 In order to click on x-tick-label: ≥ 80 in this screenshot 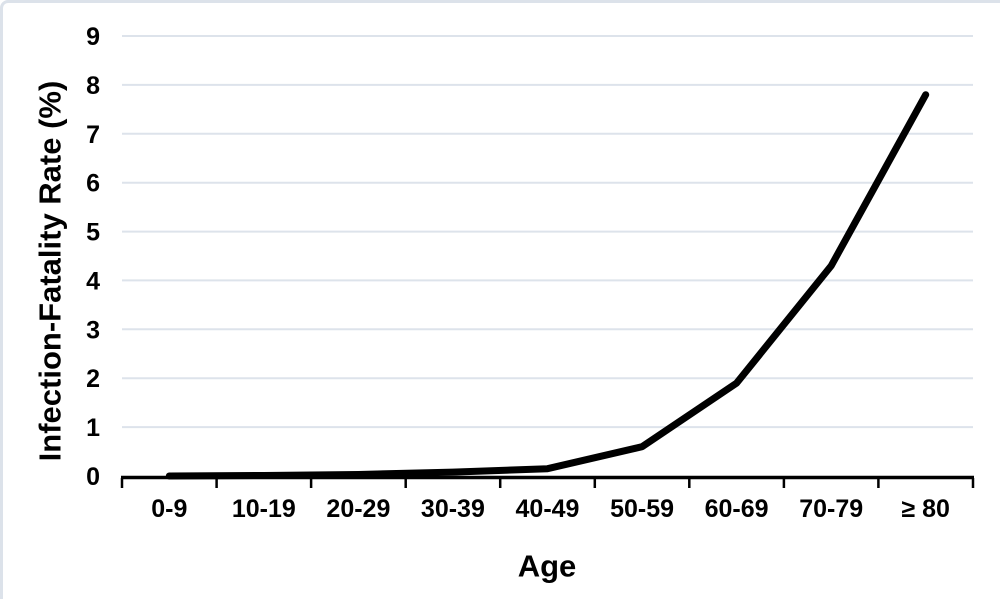, I will do `click(925, 509)`.